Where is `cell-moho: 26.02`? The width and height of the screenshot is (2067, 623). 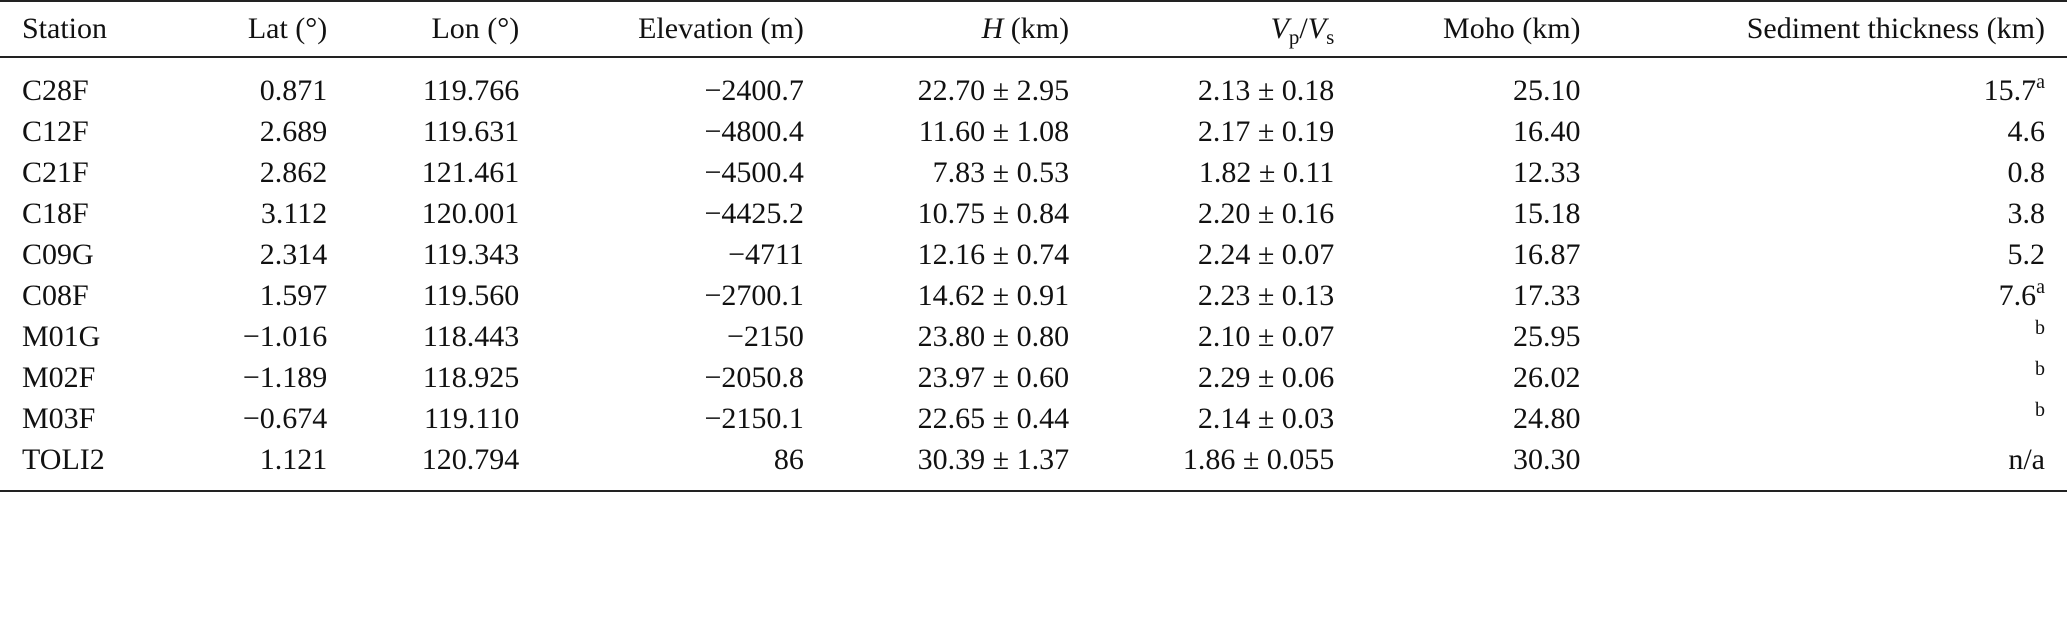
cell-moho: 26.02 is located at coordinates (1547, 377).